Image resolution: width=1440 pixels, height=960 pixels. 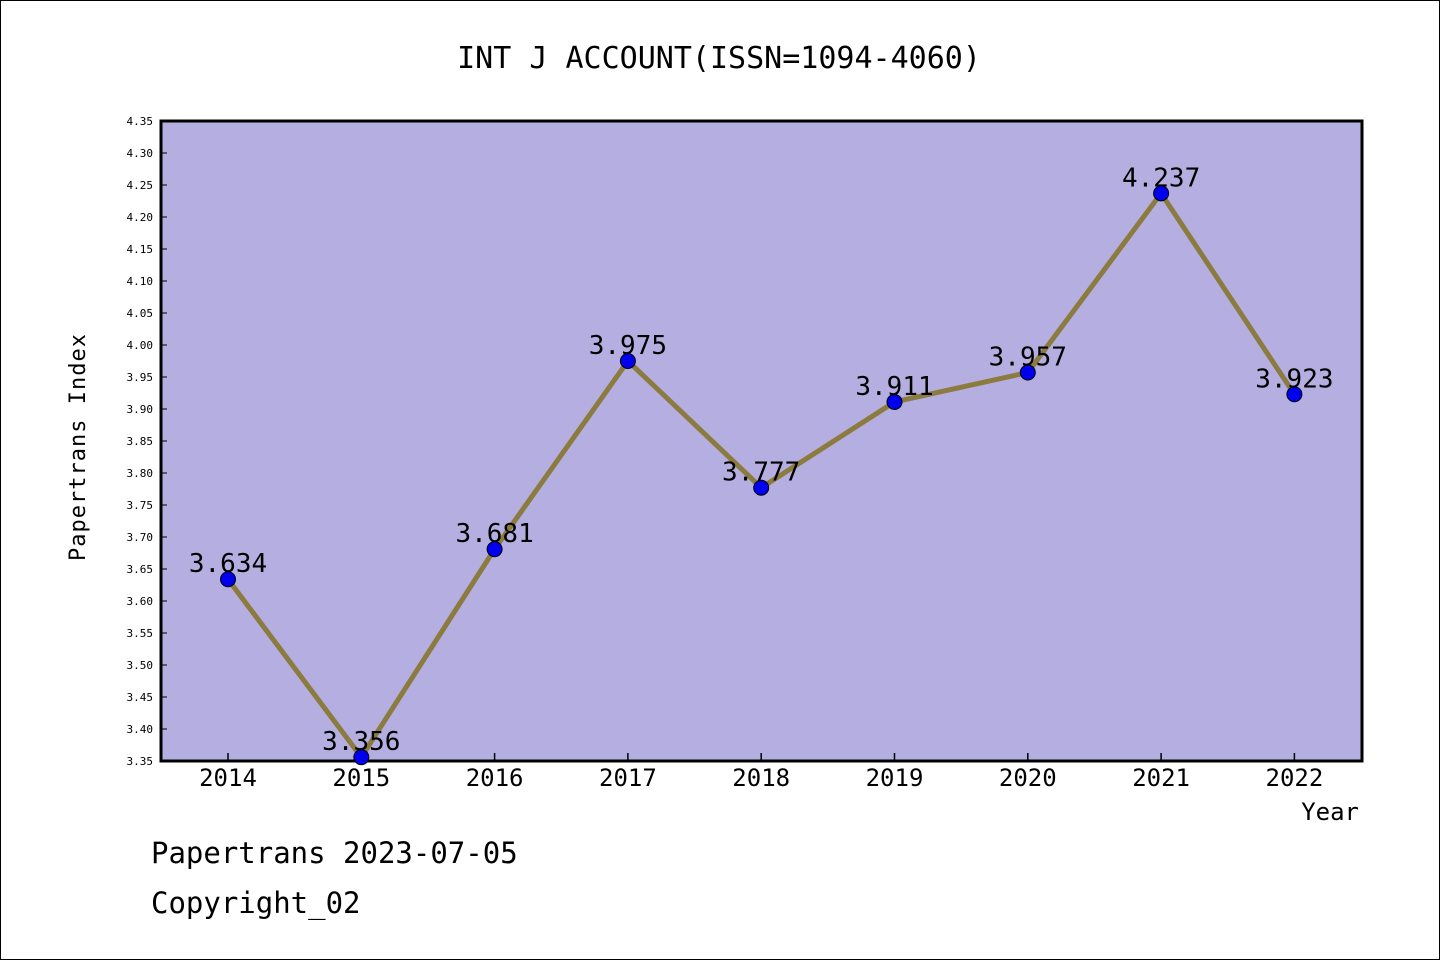 What do you see at coordinates (334, 853) in the screenshot?
I see `footer-date: Papertrans 2023-07-05` at bounding box center [334, 853].